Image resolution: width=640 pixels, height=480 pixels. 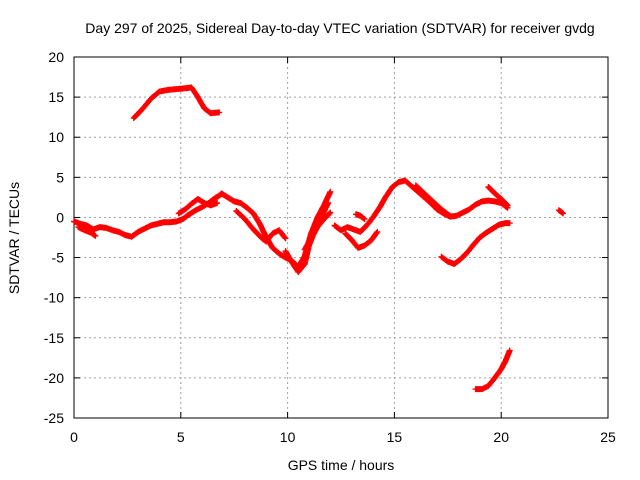 I want to click on x-tick-label: 10, so click(x=288, y=437).